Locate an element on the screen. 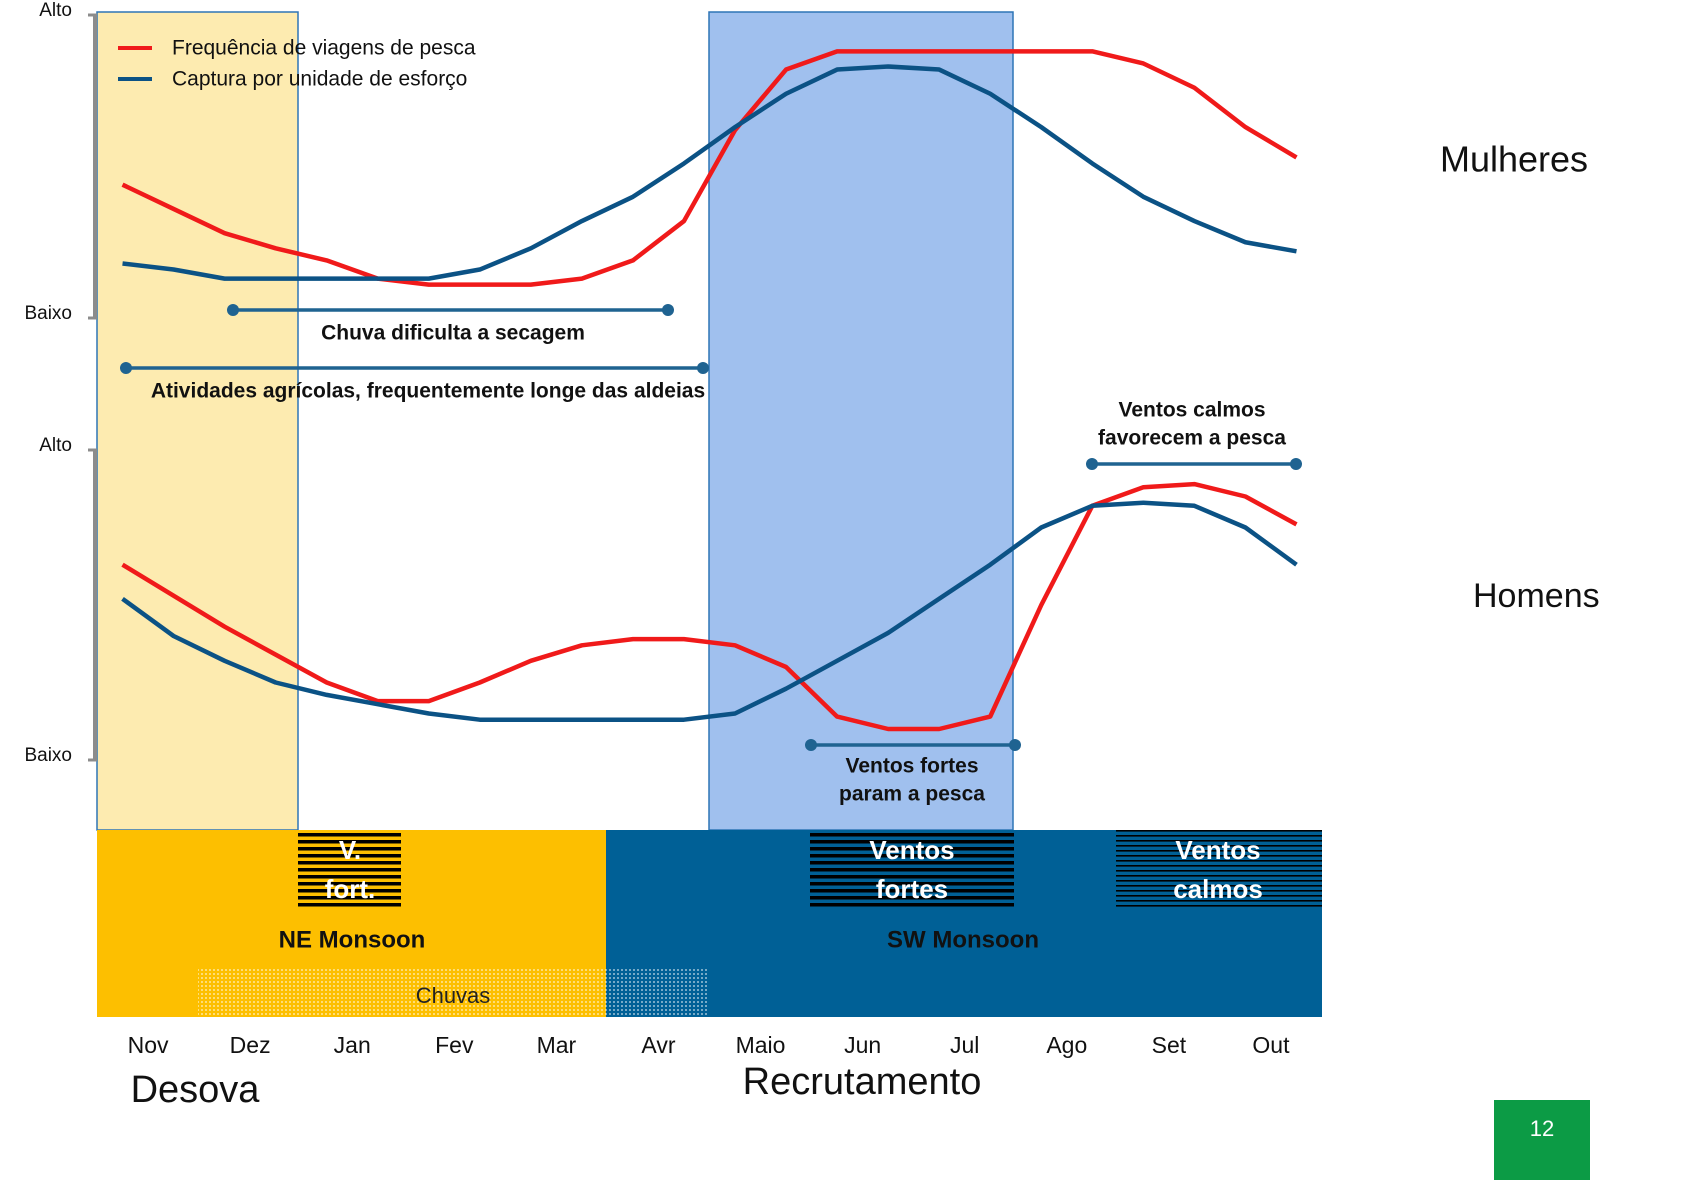  legend-label: Frequência de viagens de pesca is located at coordinates (324, 48).